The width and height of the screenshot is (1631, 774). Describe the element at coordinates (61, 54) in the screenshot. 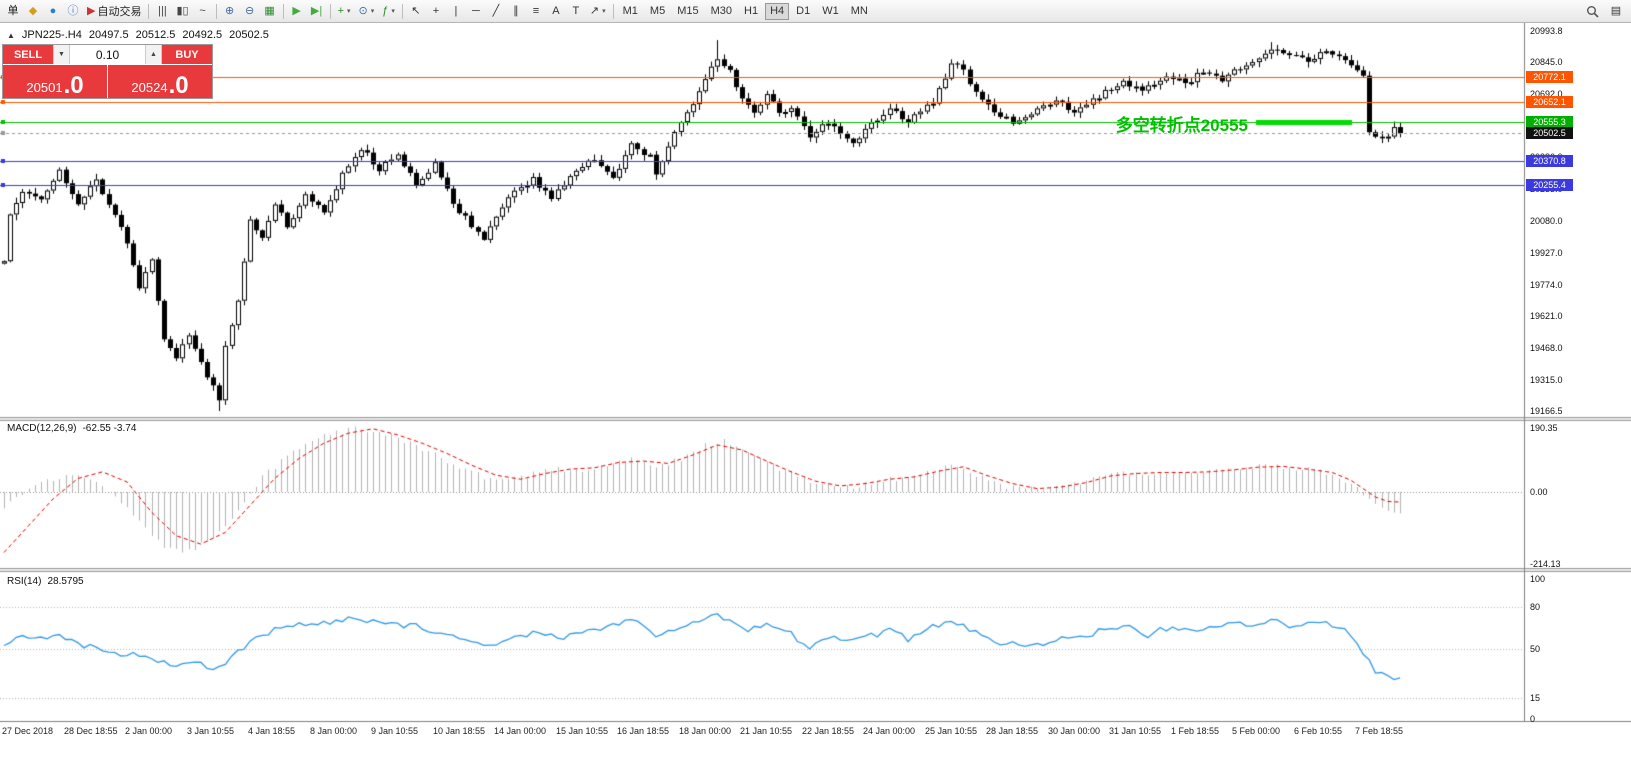

I see `volume-decrease-button: ▼` at that location.